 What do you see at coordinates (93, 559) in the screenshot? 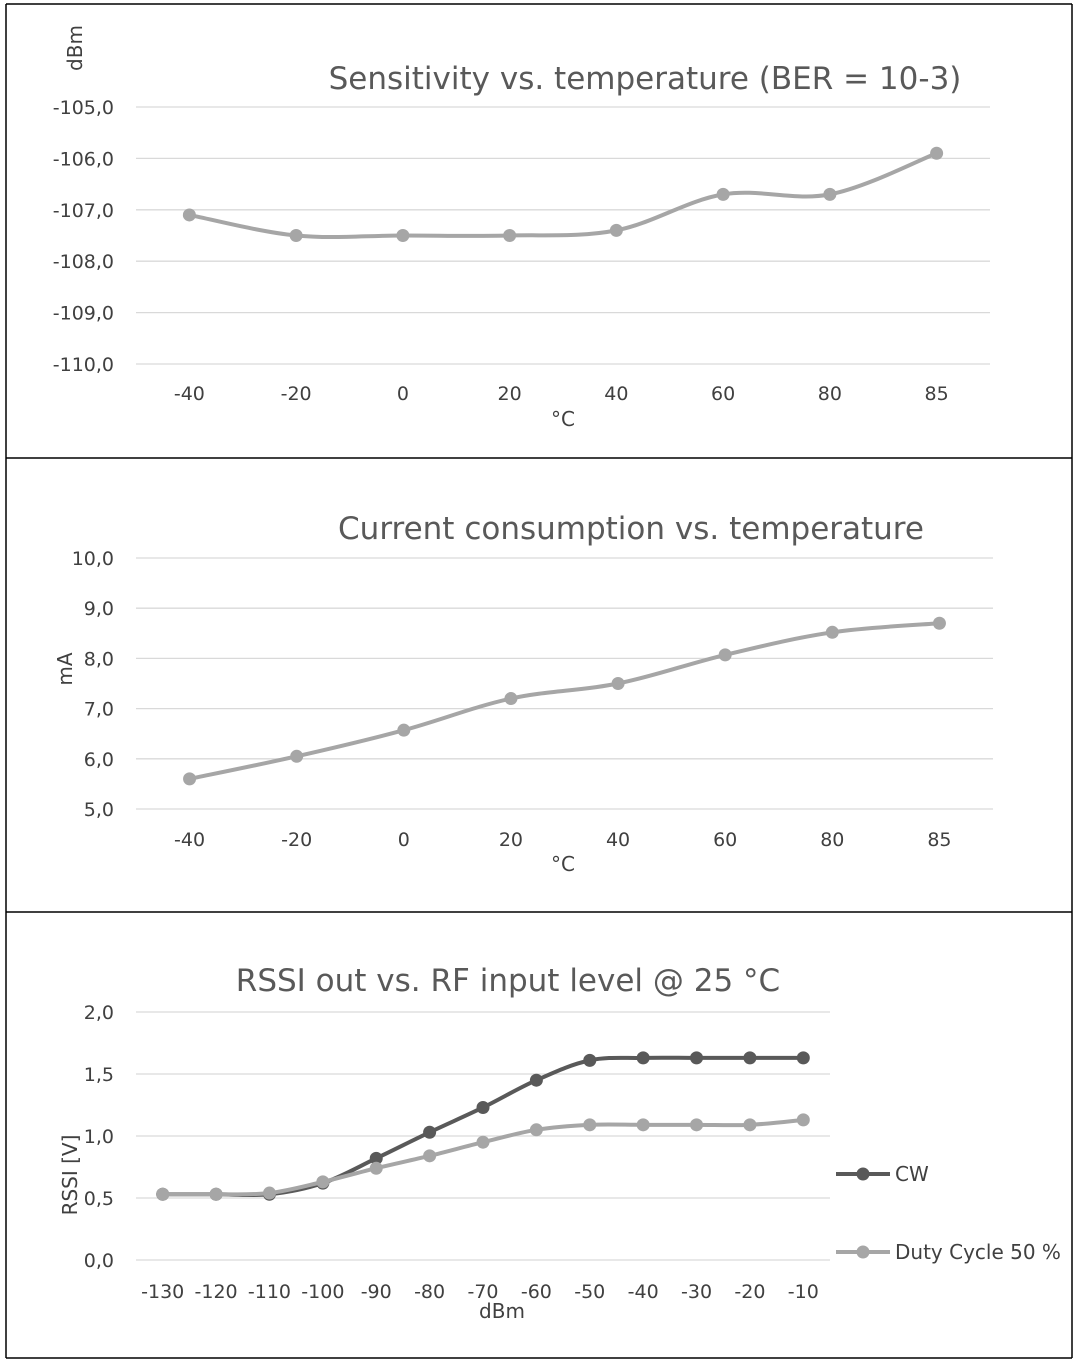
I see `y-tick-label: 10,0` at bounding box center [93, 559].